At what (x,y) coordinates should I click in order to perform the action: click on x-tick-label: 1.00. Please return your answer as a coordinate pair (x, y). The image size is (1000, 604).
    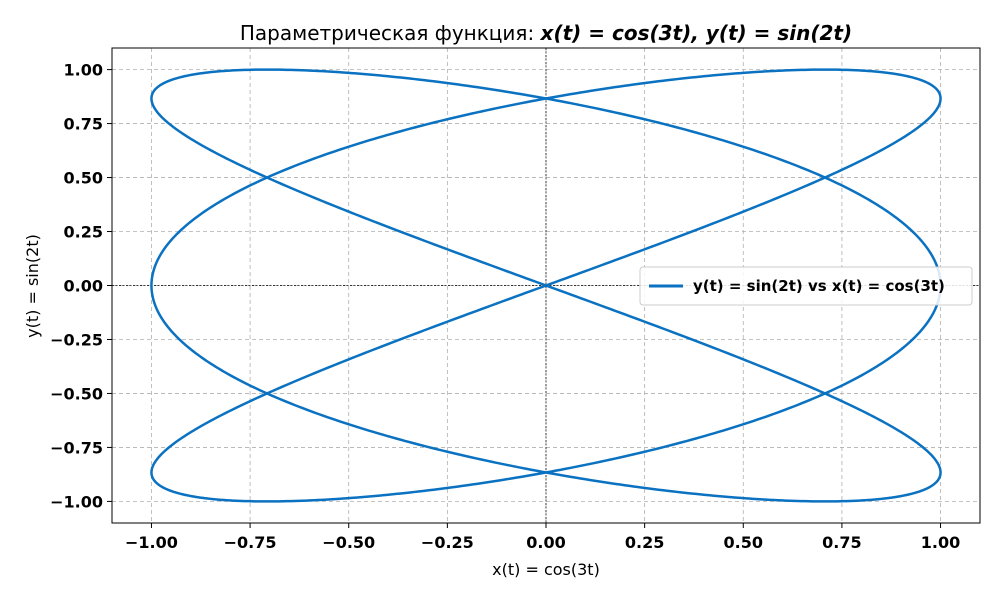
    Looking at the image, I should click on (940, 542).